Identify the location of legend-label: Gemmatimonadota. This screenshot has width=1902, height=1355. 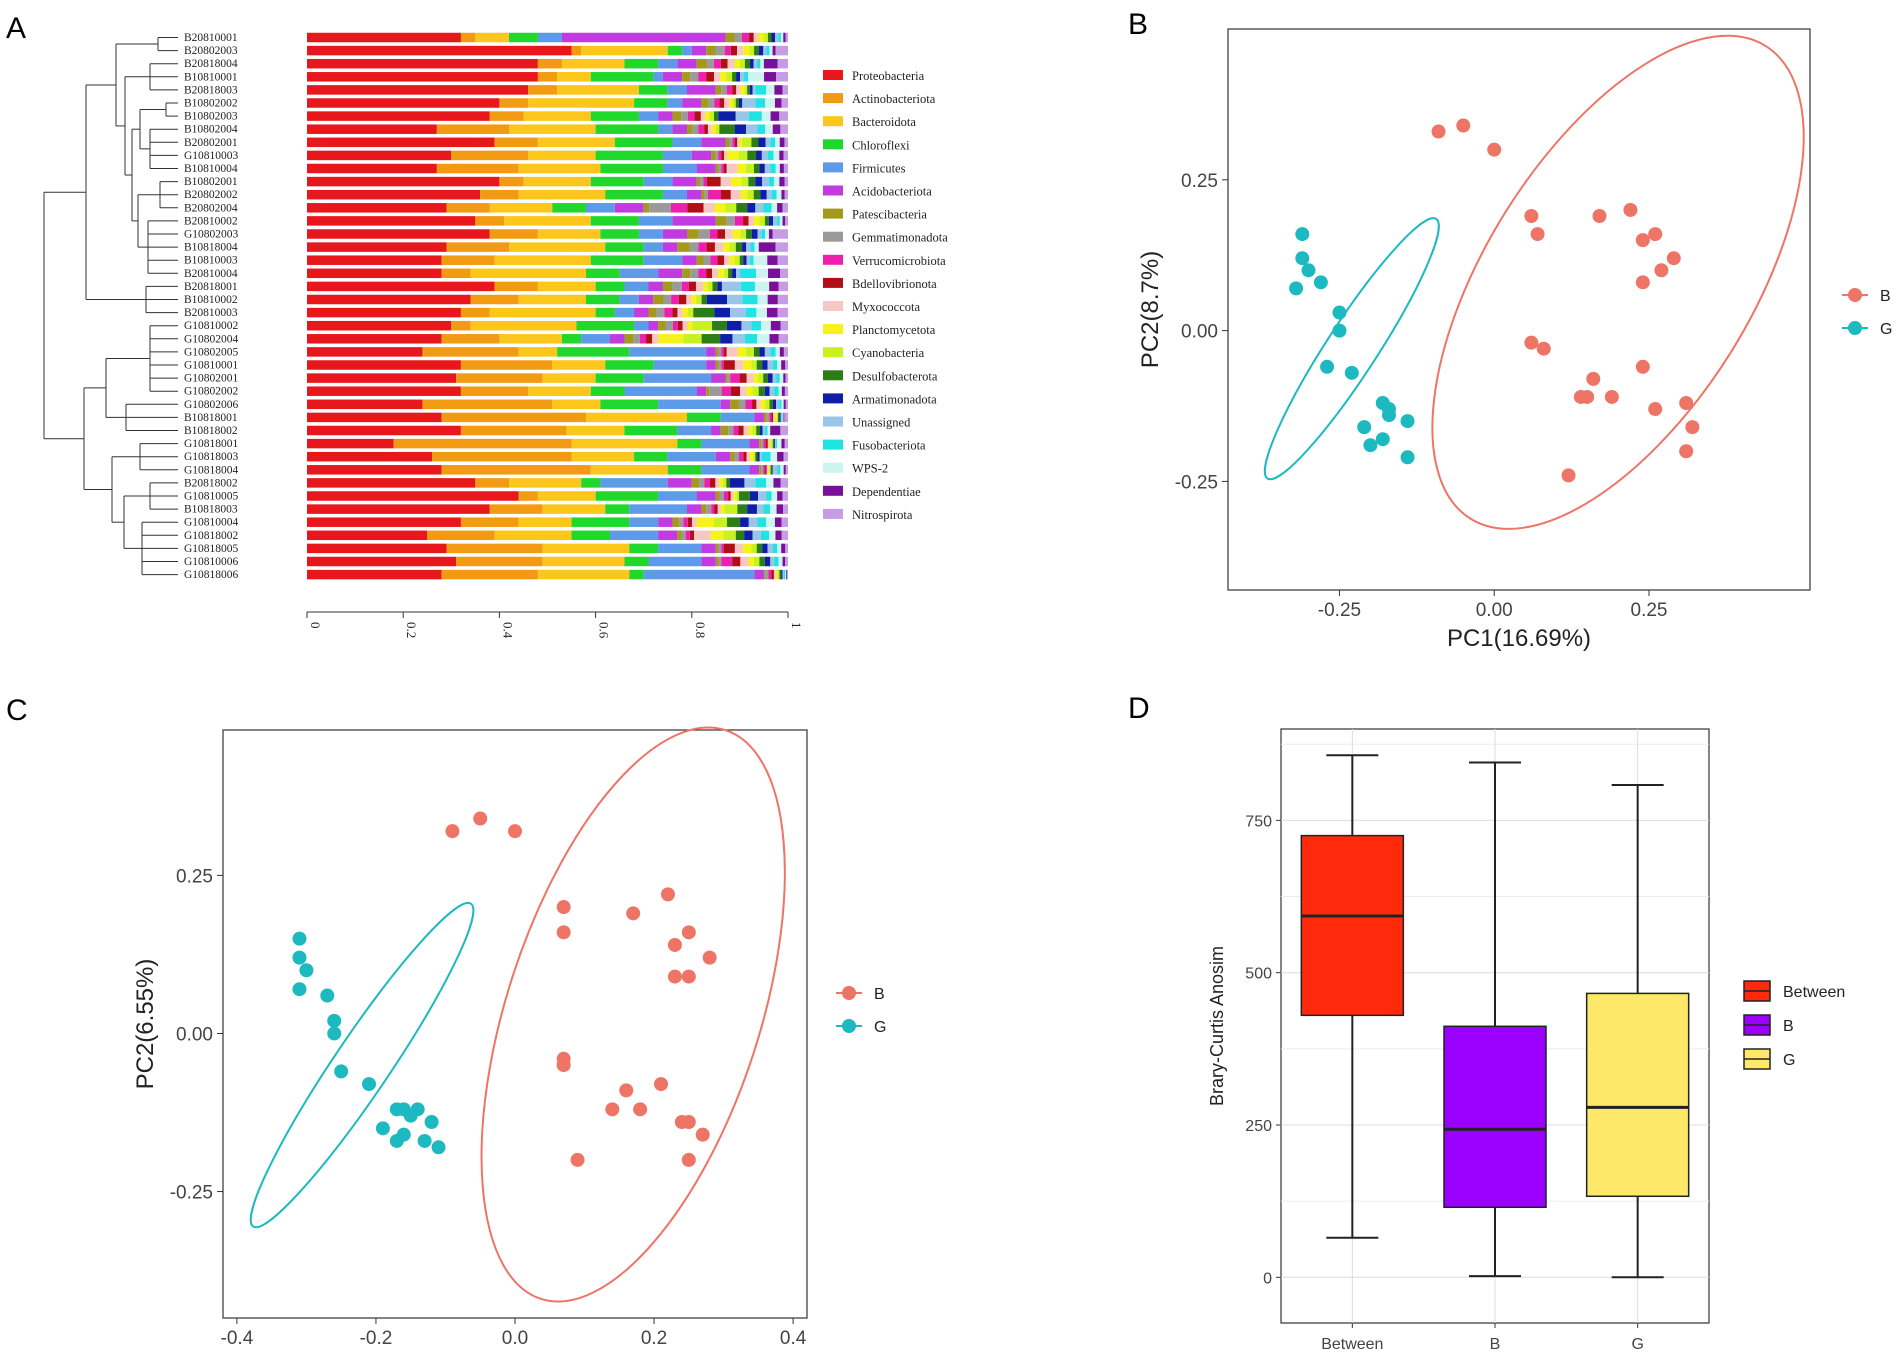
(900, 238).